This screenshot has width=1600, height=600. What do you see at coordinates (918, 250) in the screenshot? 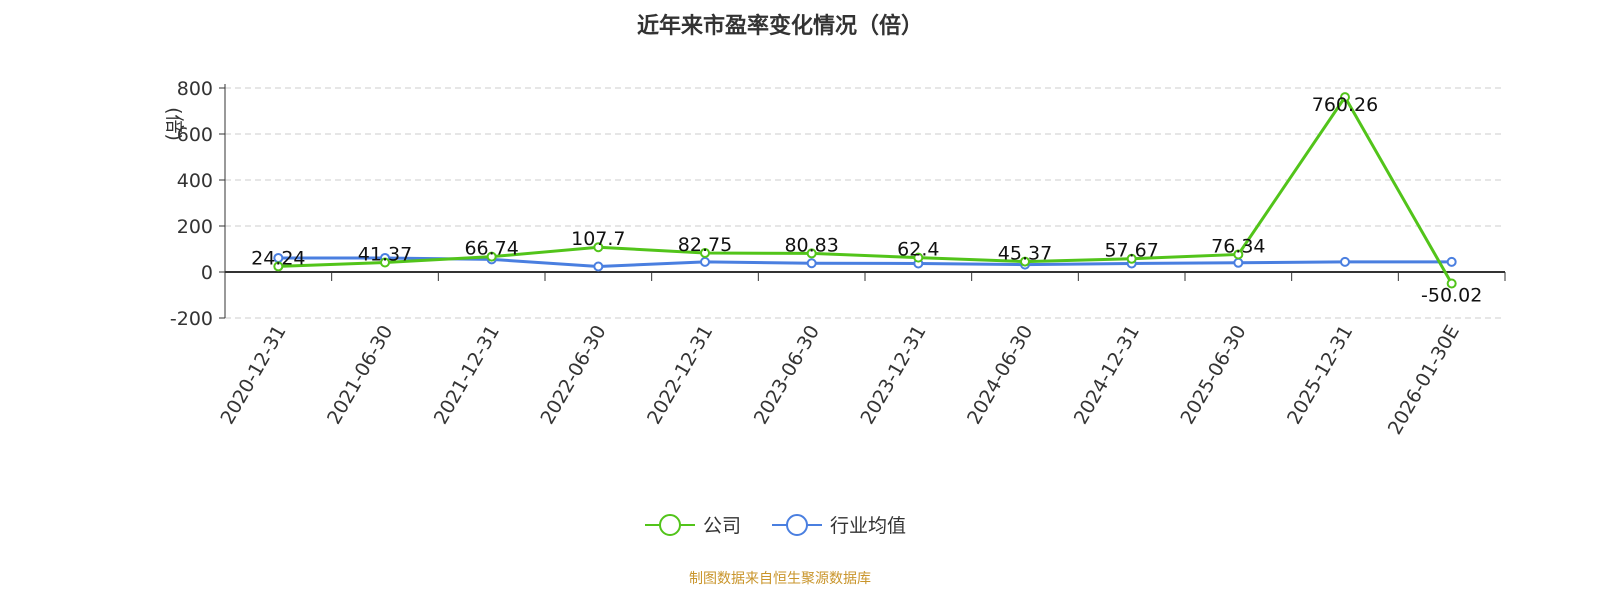
I see `data-label: 62.4` at bounding box center [918, 250].